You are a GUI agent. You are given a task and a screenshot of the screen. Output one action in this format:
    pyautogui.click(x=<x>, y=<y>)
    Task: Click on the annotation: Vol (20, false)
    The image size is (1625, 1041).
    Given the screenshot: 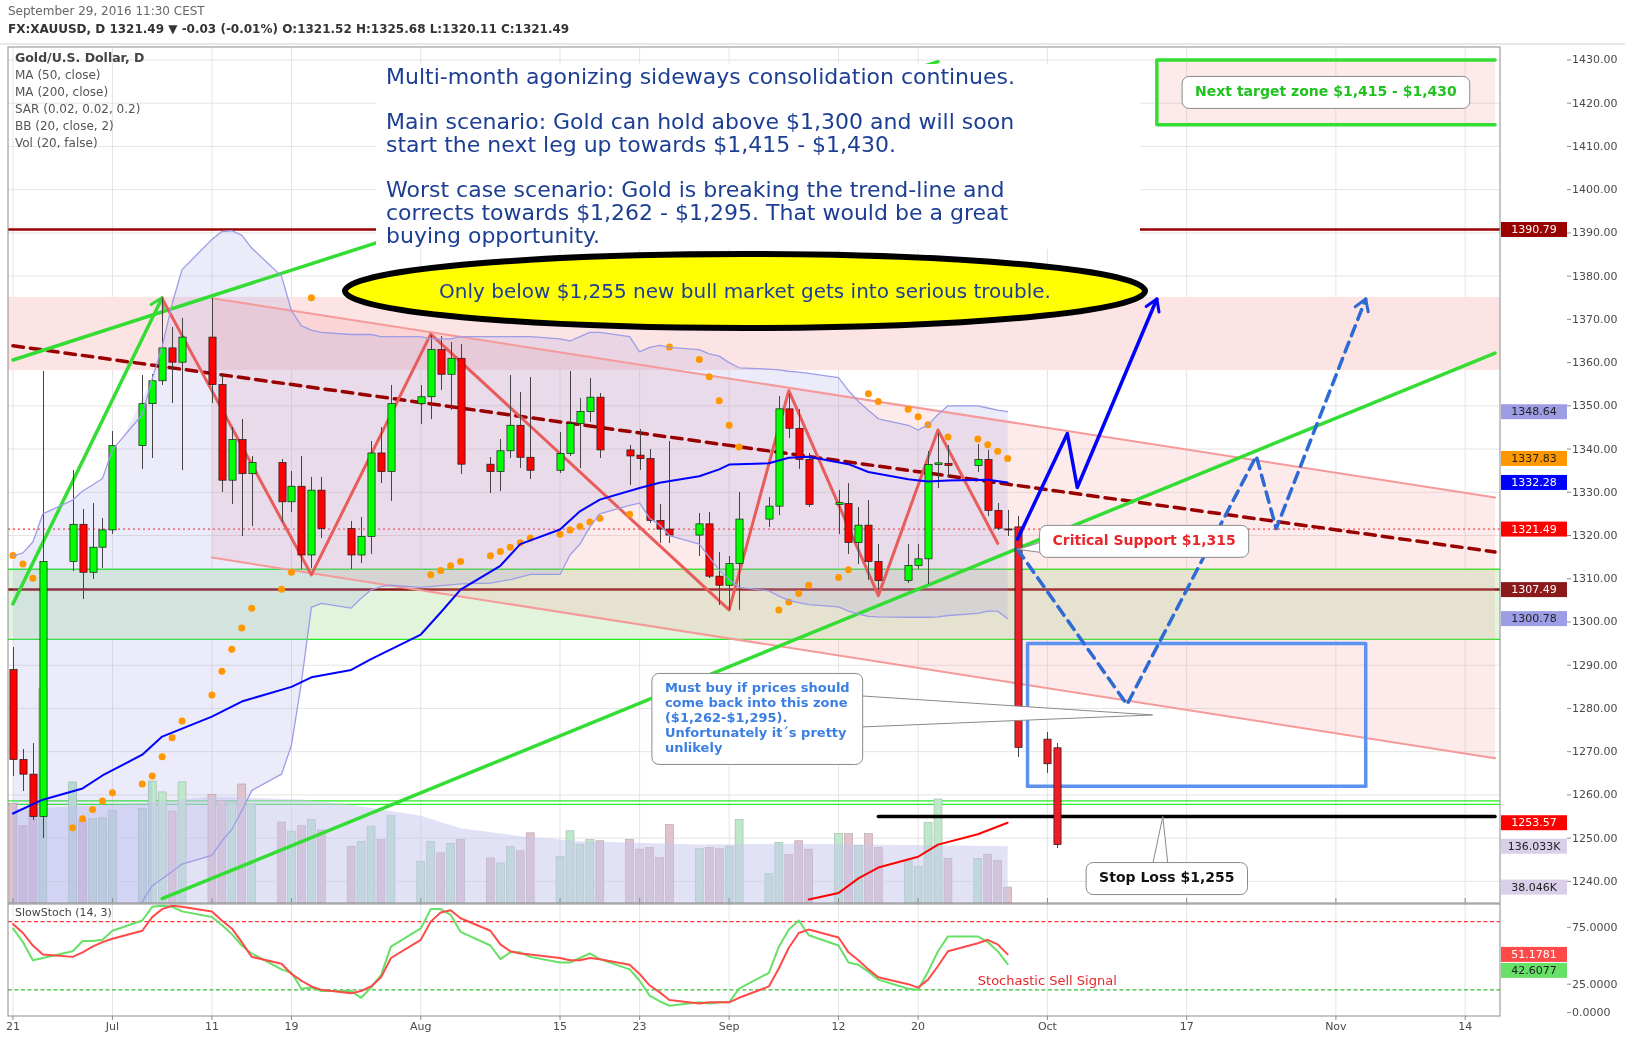 What is the action you would take?
    pyautogui.click(x=56, y=143)
    